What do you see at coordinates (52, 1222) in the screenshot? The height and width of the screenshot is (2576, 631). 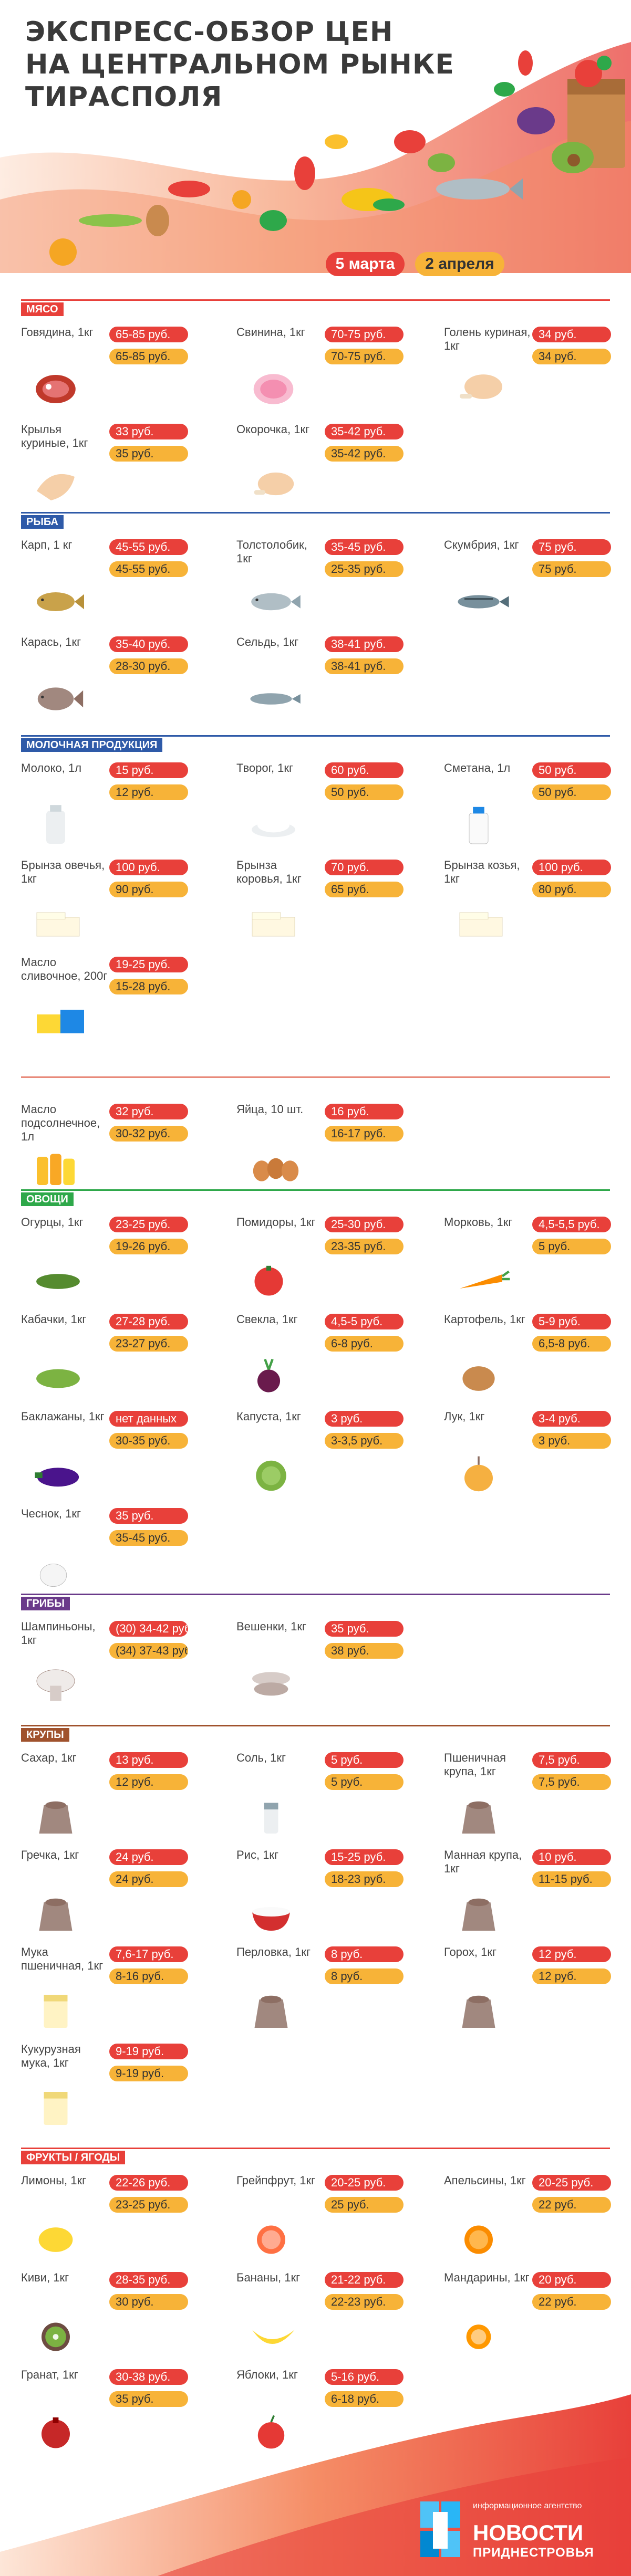 I see `product-name: Огурцы, 1кг` at bounding box center [52, 1222].